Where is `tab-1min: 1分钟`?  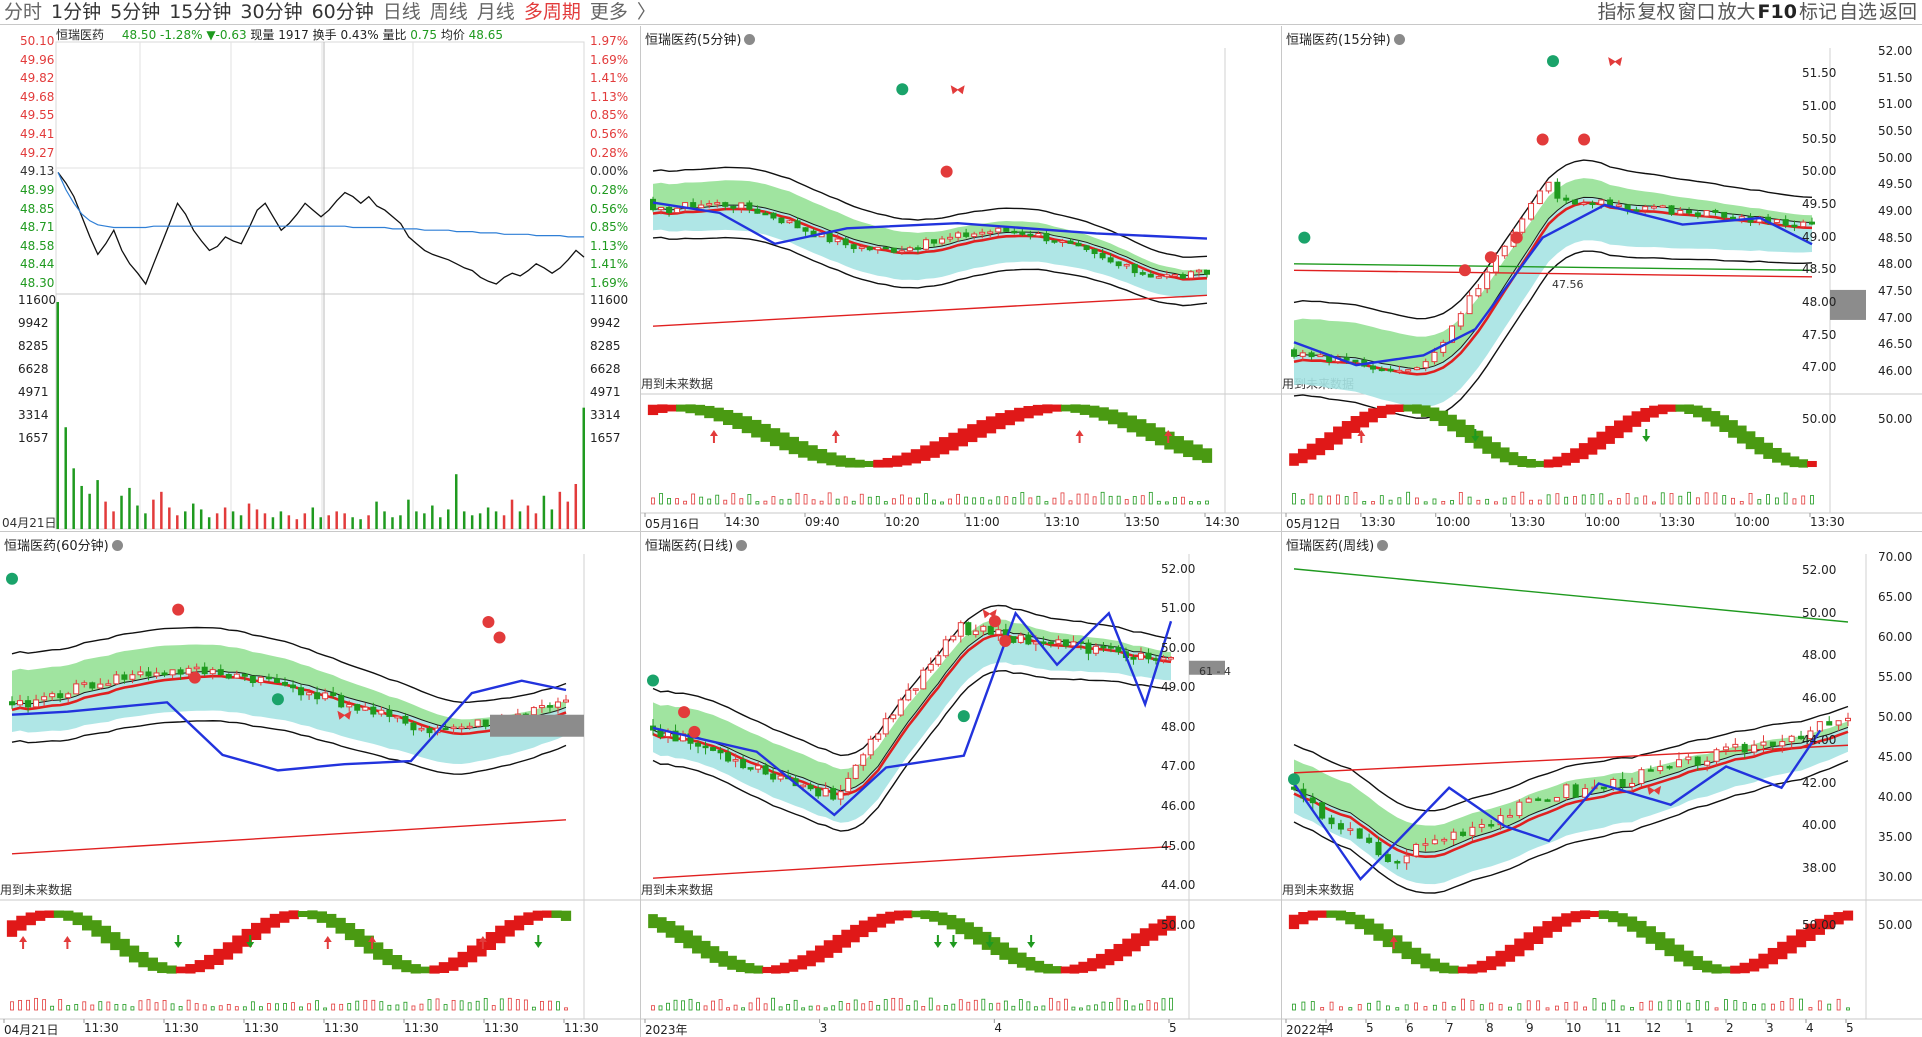 tab-1min: 1分钟 is located at coordinates (76, 11).